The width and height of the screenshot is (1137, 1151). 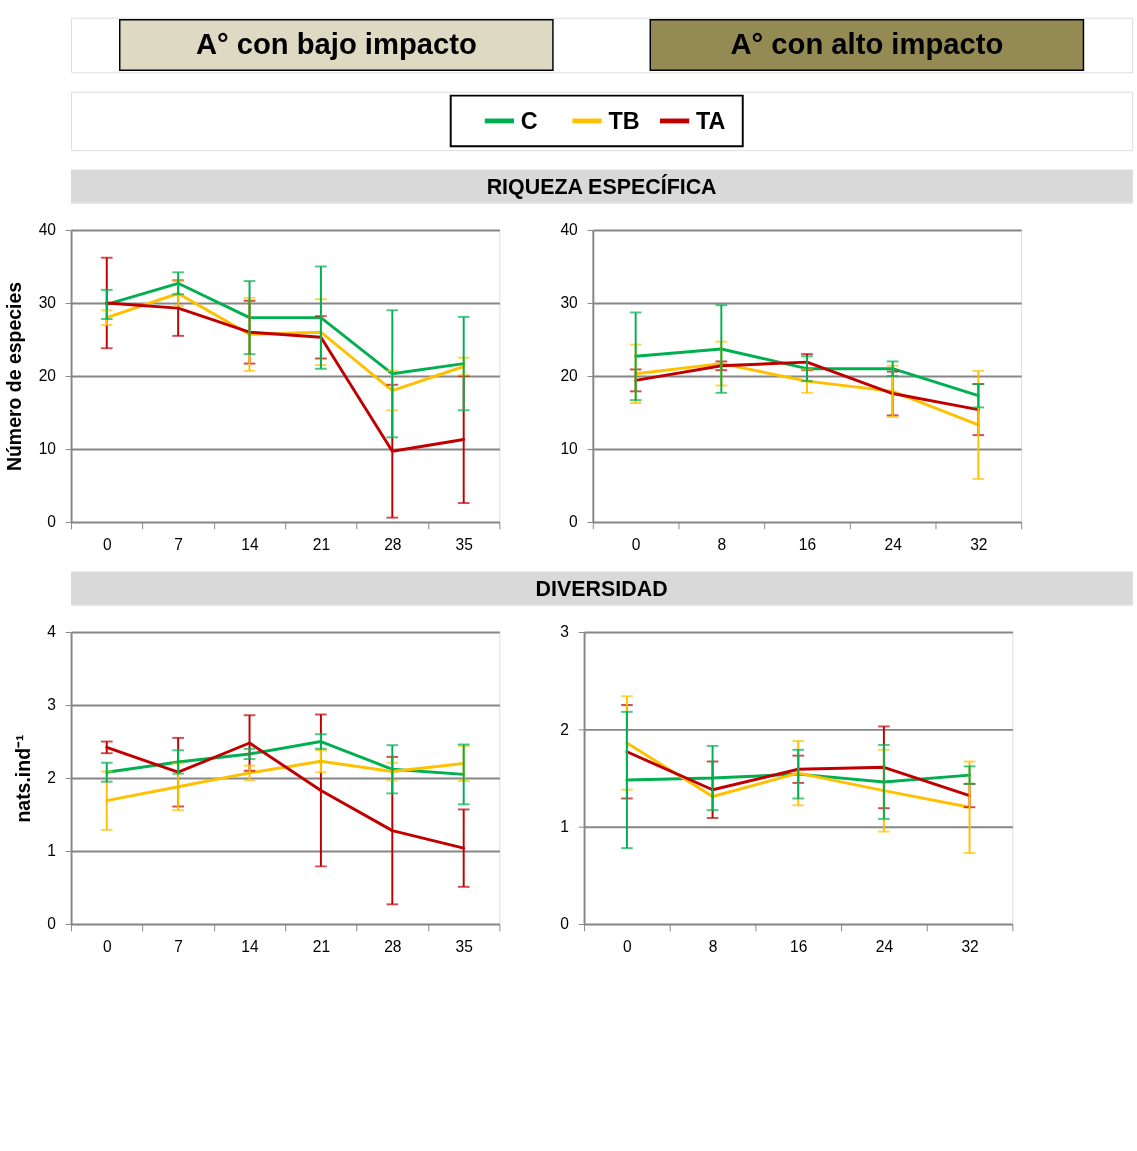 What do you see at coordinates (601, 589) in the screenshot?
I see `text: DIVERSIDAD` at bounding box center [601, 589].